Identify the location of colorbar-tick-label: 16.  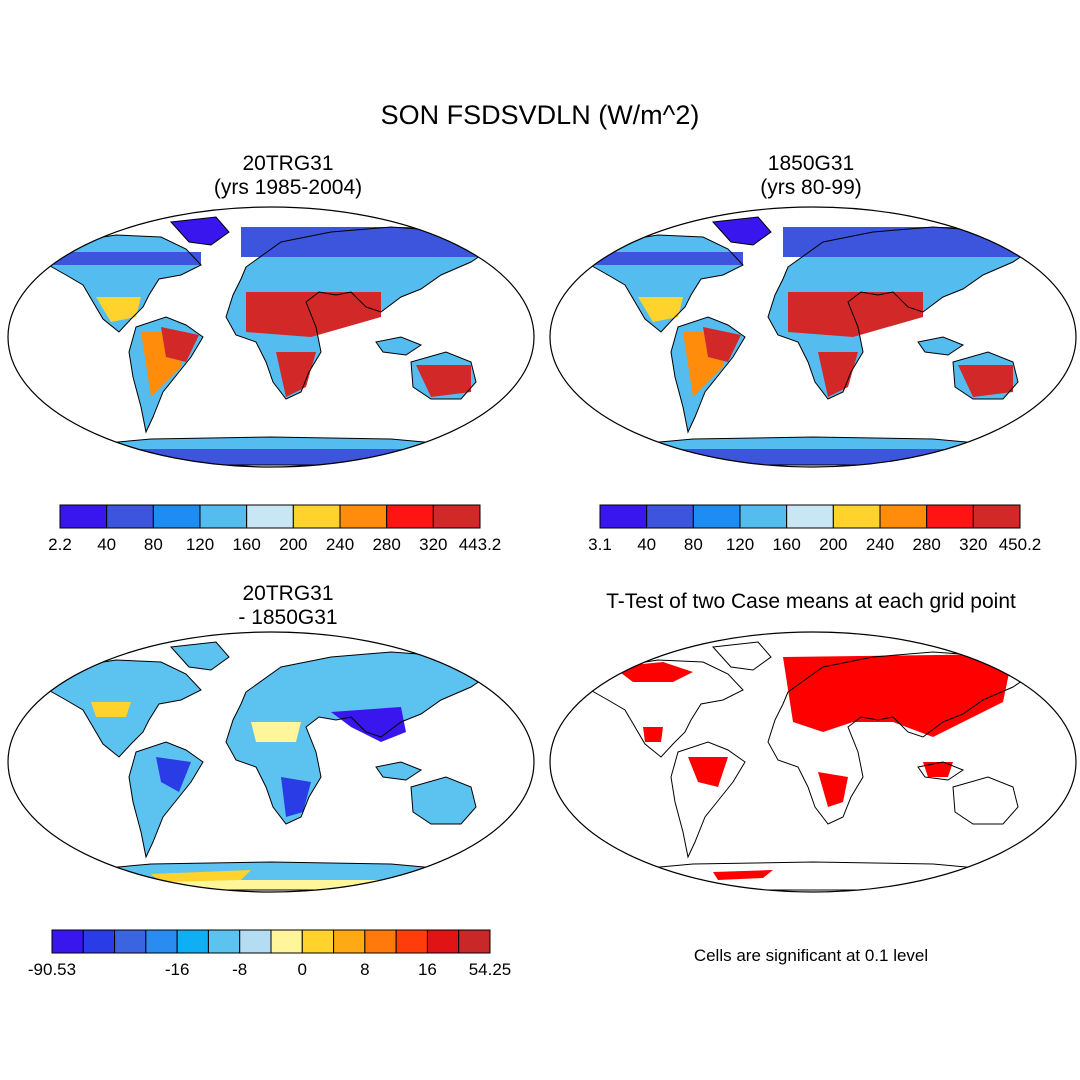
(427, 969).